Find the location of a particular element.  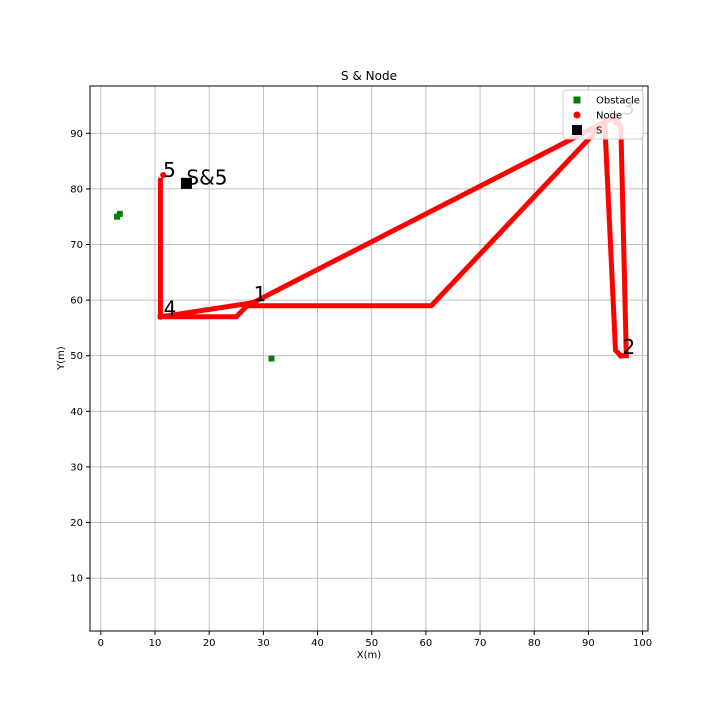

y-tick-label: 20 is located at coordinates (76, 523).